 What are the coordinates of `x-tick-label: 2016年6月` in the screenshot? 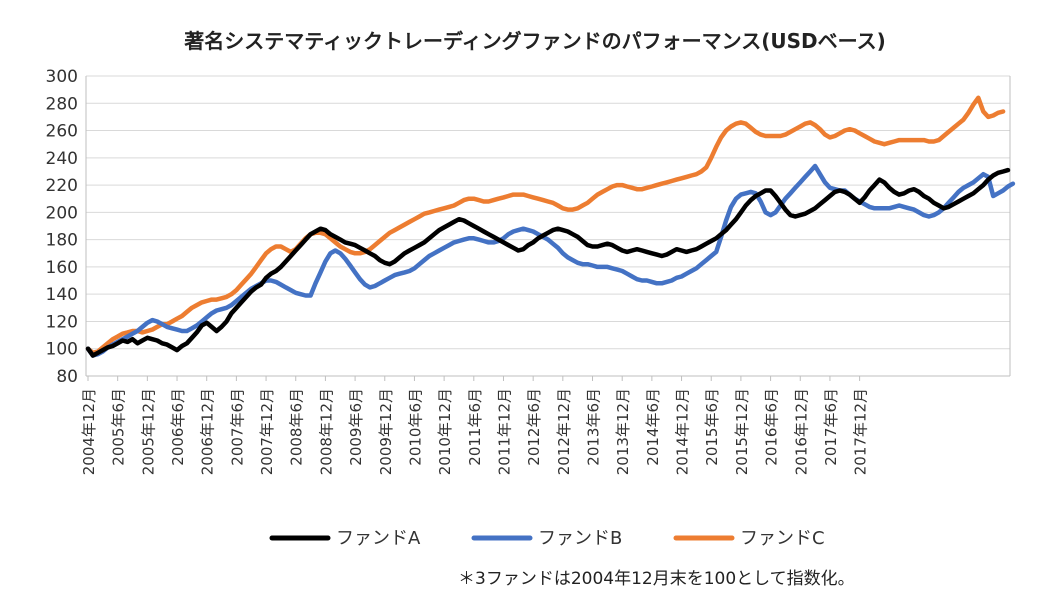 It's located at (772, 427).